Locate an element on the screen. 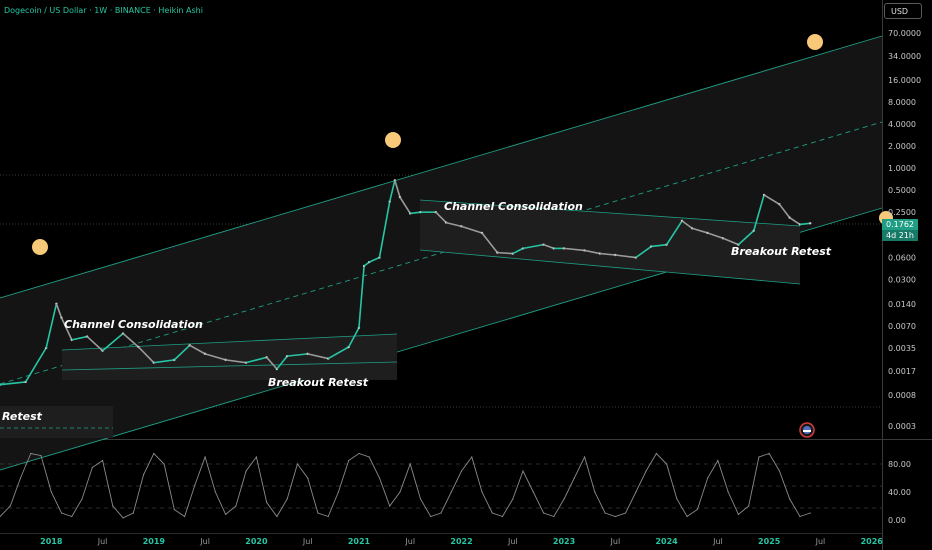 Image resolution: width=932 pixels, height=550 pixels. flag-icon is located at coordinates (807, 430).